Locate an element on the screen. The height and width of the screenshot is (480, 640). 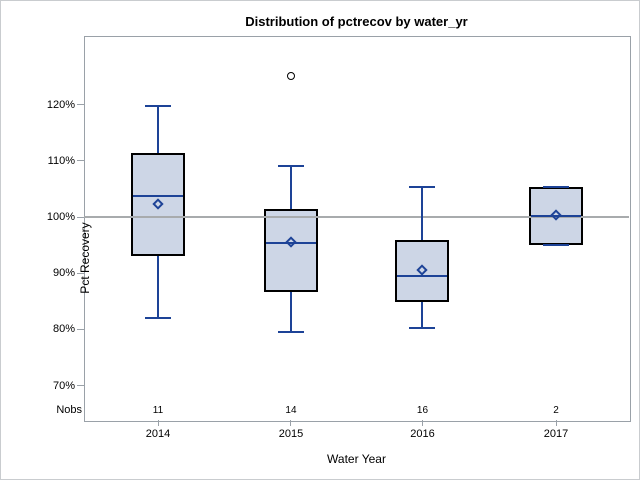
y-tick-label: 110% is located at coordinates (61, 160).